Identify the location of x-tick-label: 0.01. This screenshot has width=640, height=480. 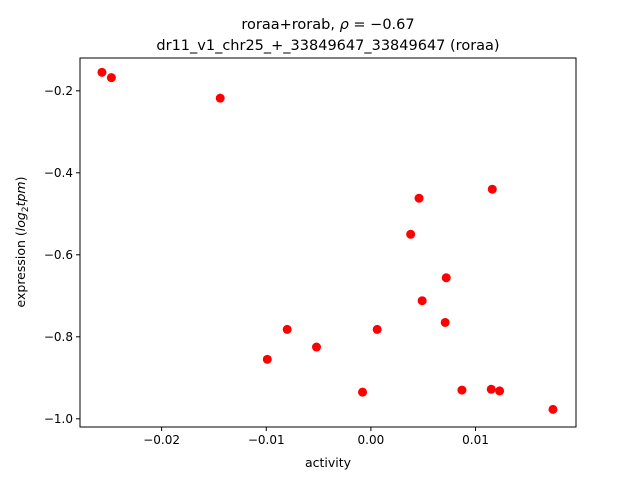
(475, 440).